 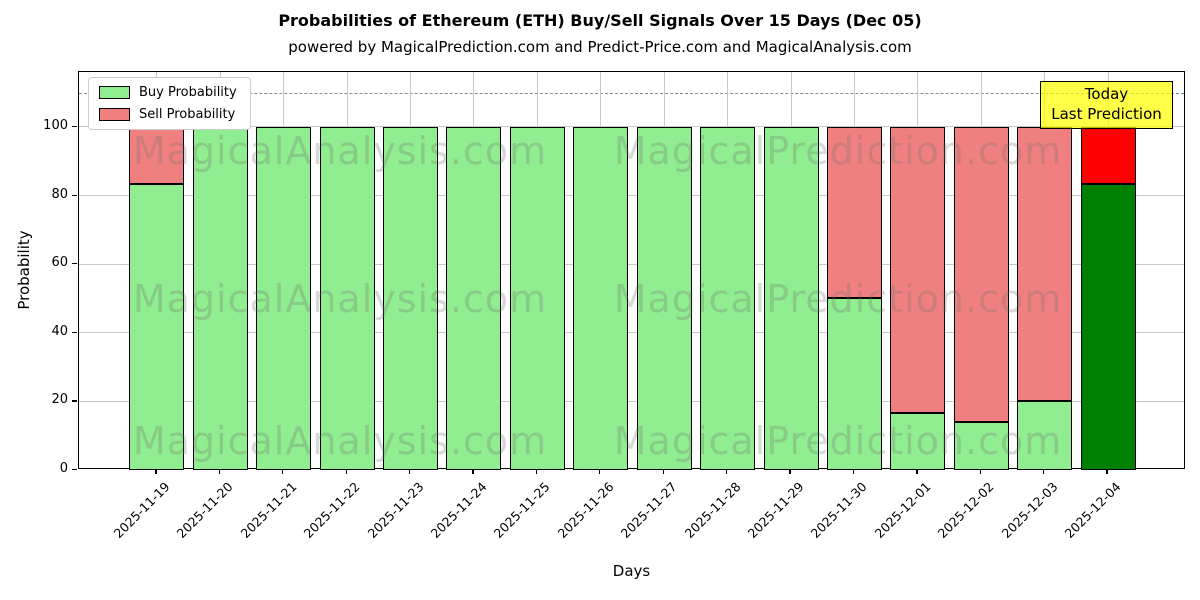 I want to click on x-tick-label-2025-11-19: 2025-11-19, so click(x=141, y=510).